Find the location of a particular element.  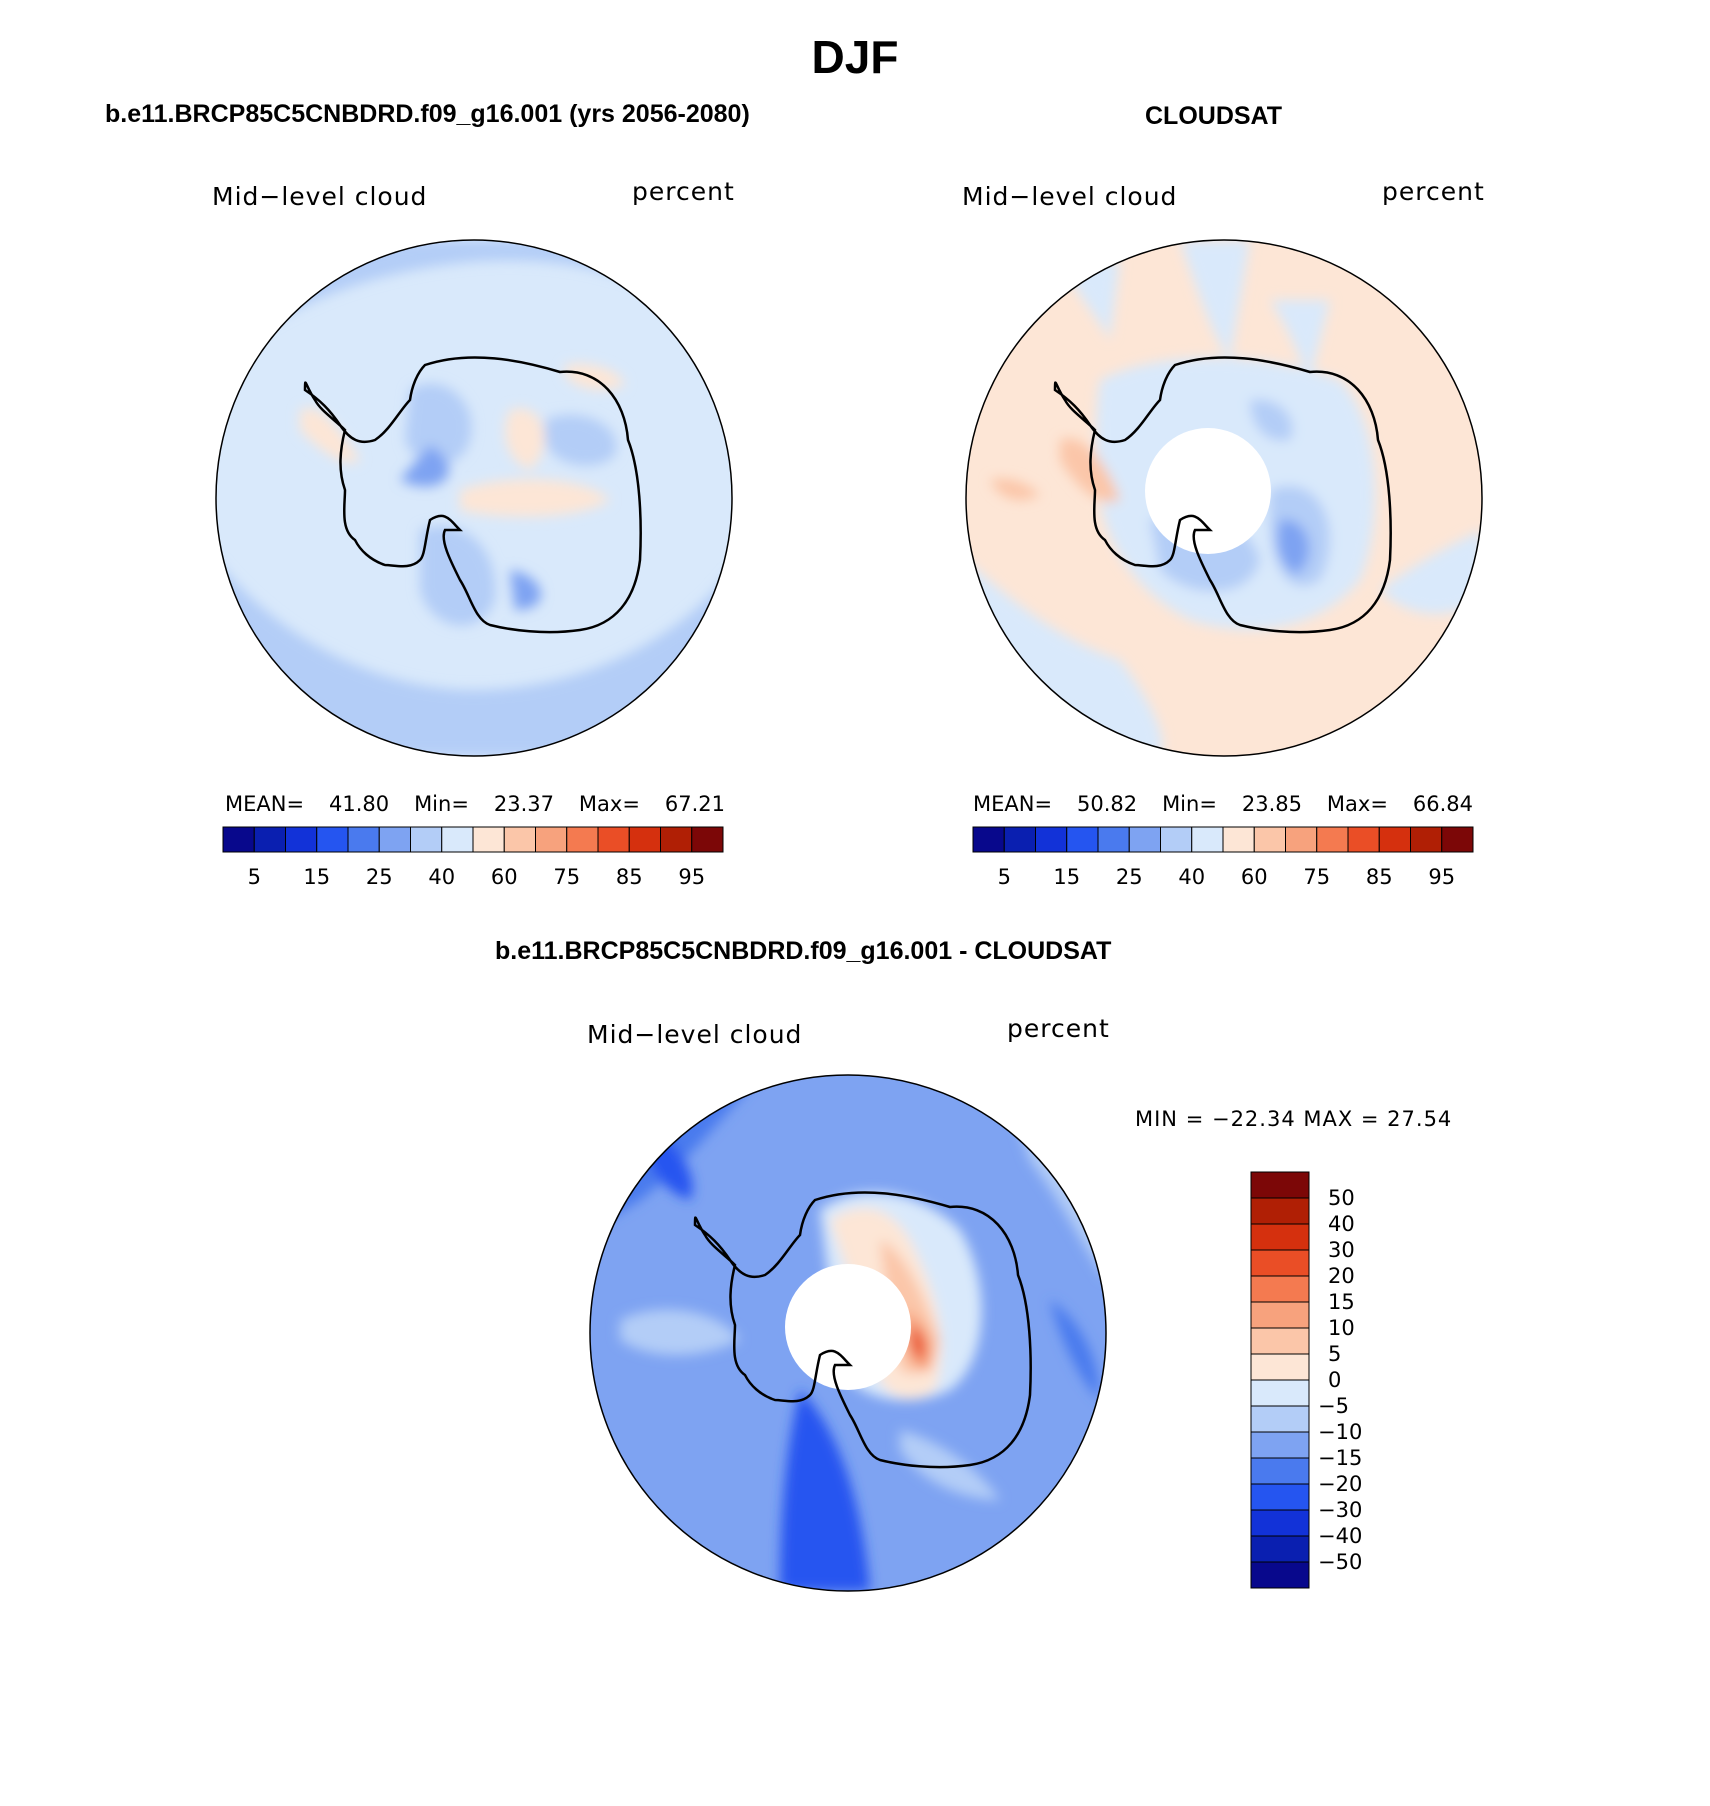

diff-units-label: percent is located at coordinates (1058, 1028).